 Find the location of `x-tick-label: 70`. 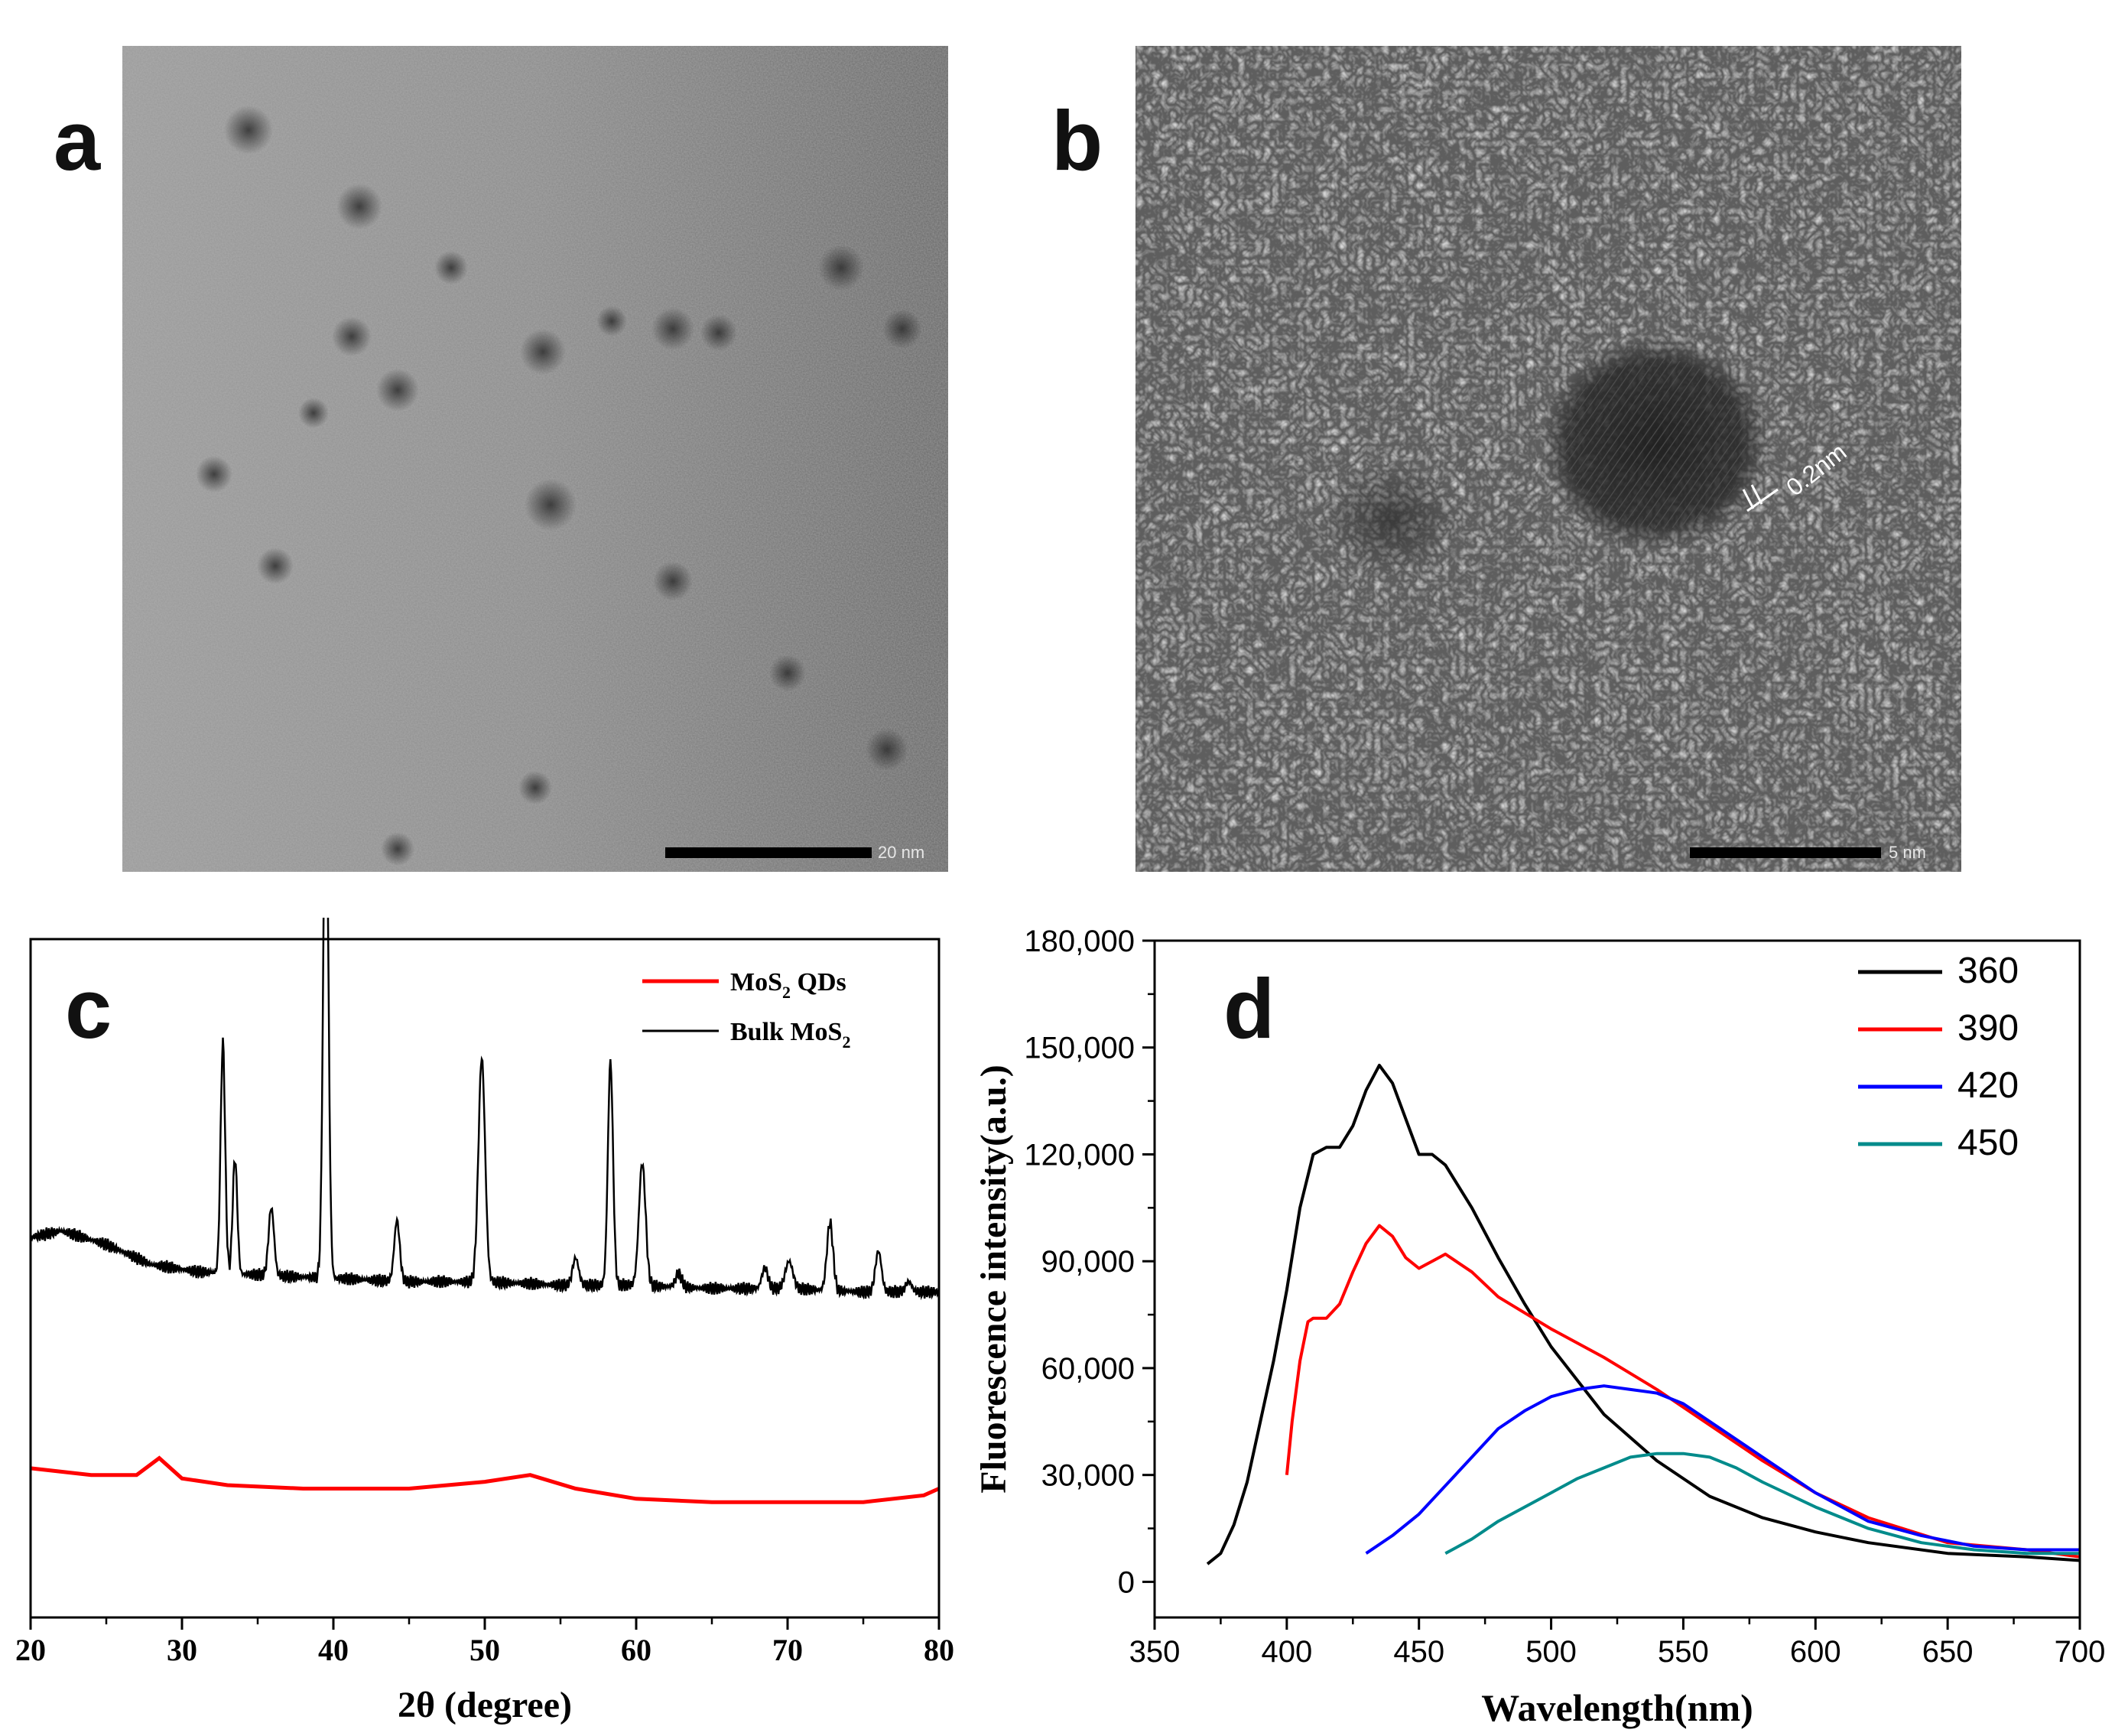

x-tick-label: 70 is located at coordinates (787, 1650).